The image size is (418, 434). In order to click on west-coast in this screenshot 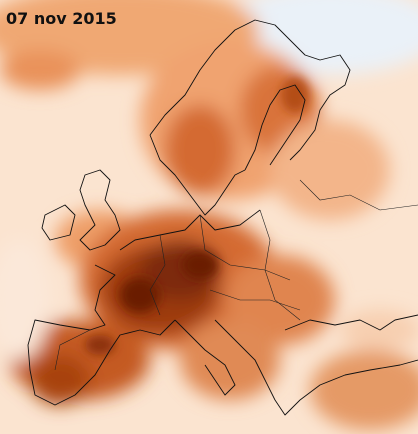, I will do `click(101, 335)`.